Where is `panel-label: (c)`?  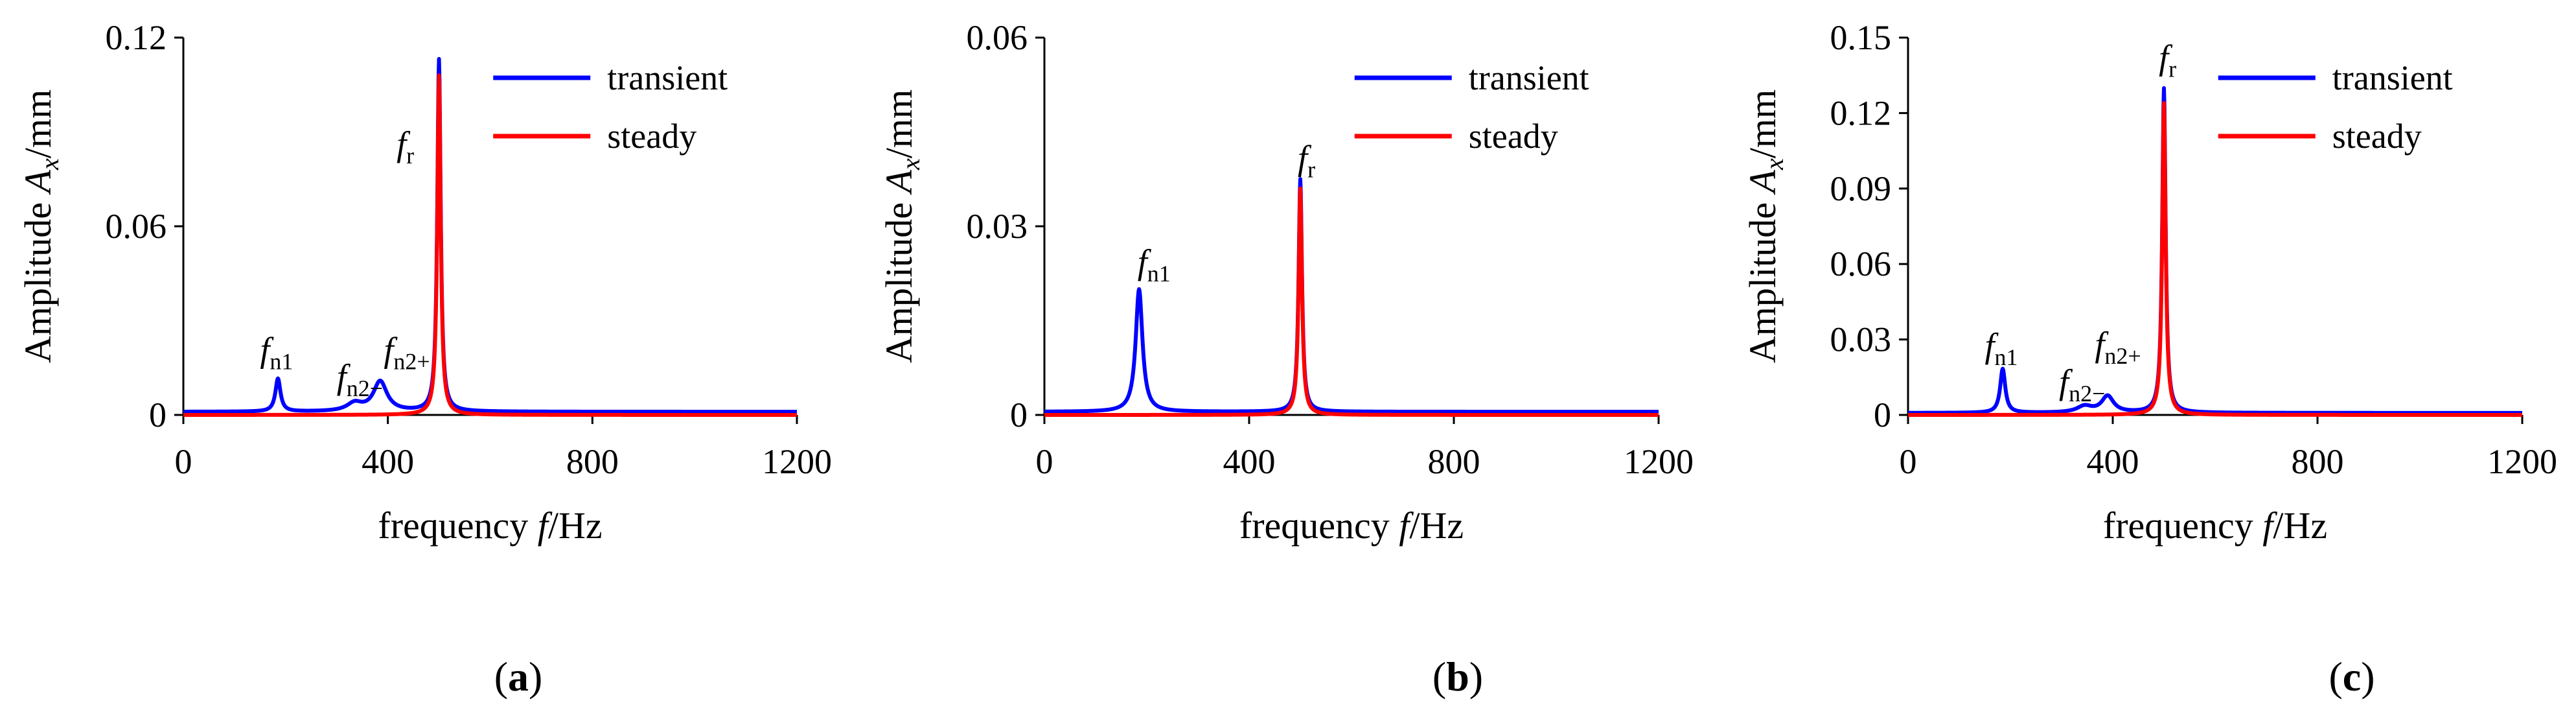
panel-label: (c) is located at coordinates (2352, 677).